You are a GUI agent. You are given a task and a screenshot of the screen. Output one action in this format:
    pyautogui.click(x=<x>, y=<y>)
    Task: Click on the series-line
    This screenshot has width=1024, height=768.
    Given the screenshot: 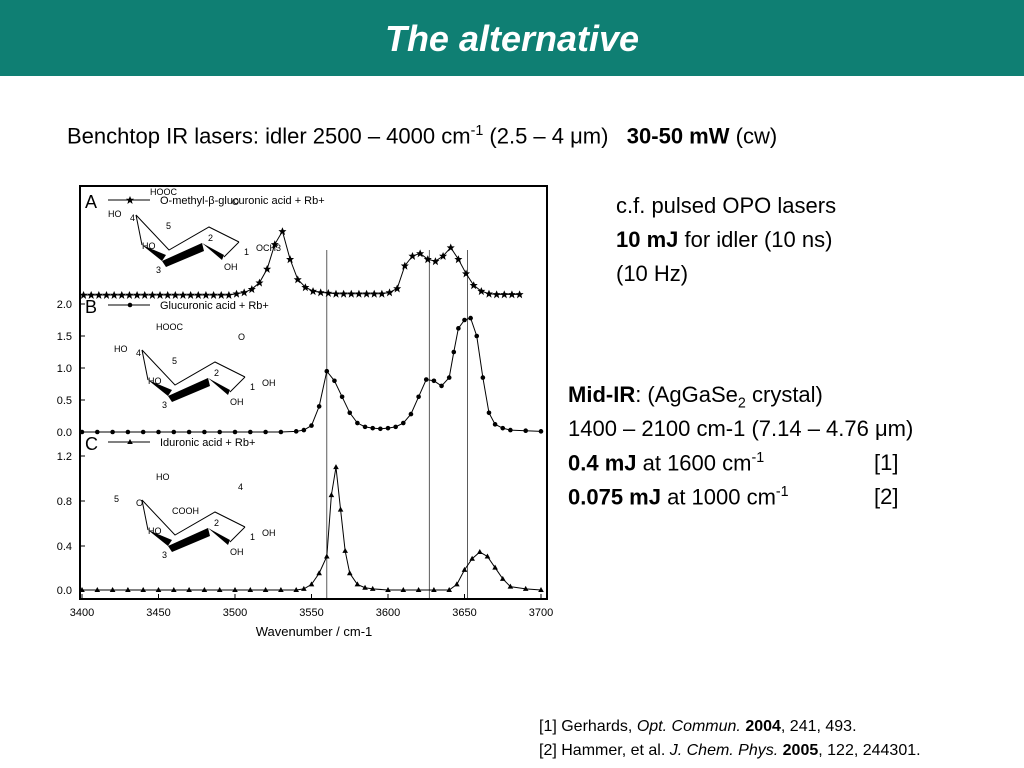 What is the action you would take?
    pyautogui.click(x=301, y=263)
    